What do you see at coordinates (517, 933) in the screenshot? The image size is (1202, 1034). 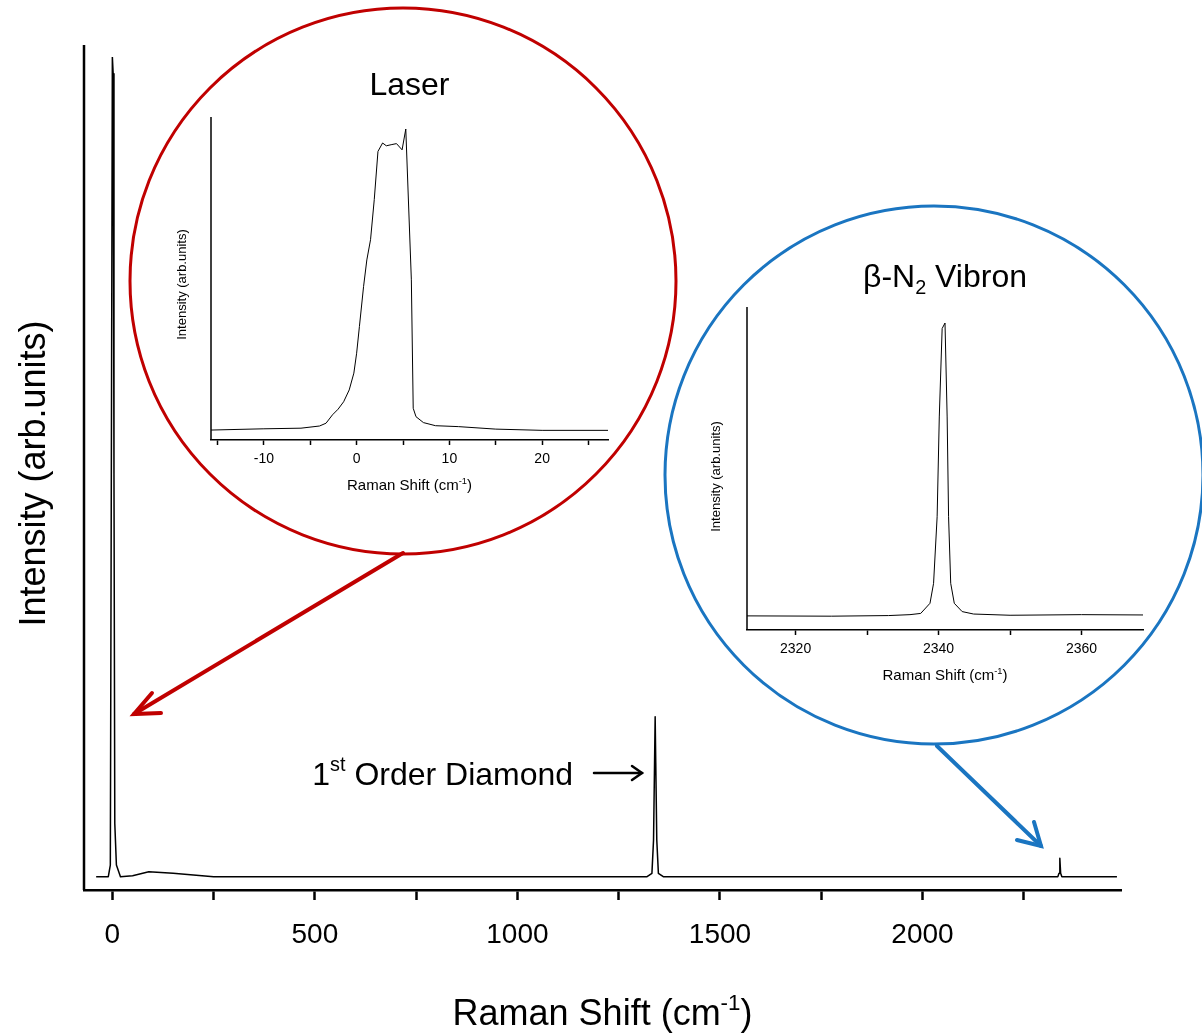 I see `x-tick-label: 1000` at bounding box center [517, 933].